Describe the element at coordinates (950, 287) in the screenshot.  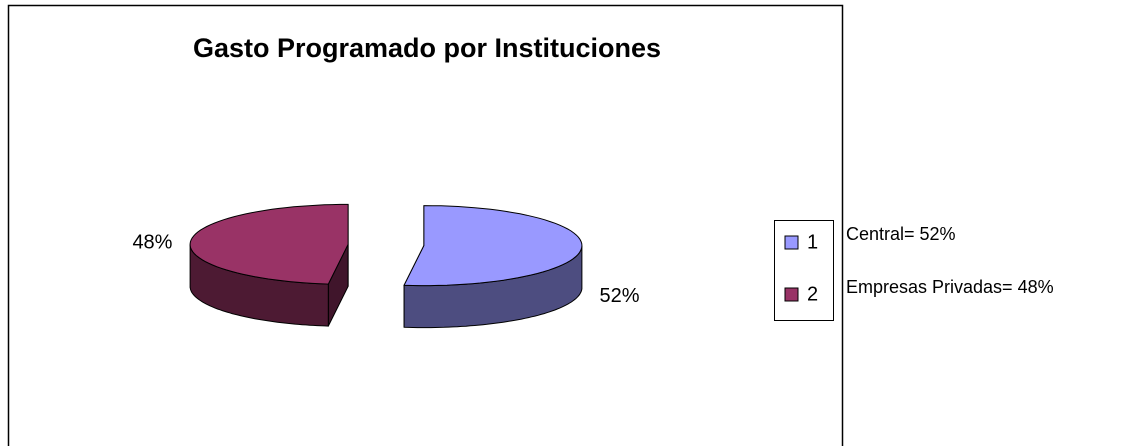
I see `annotation: Empresas Privadas= 48%` at that location.